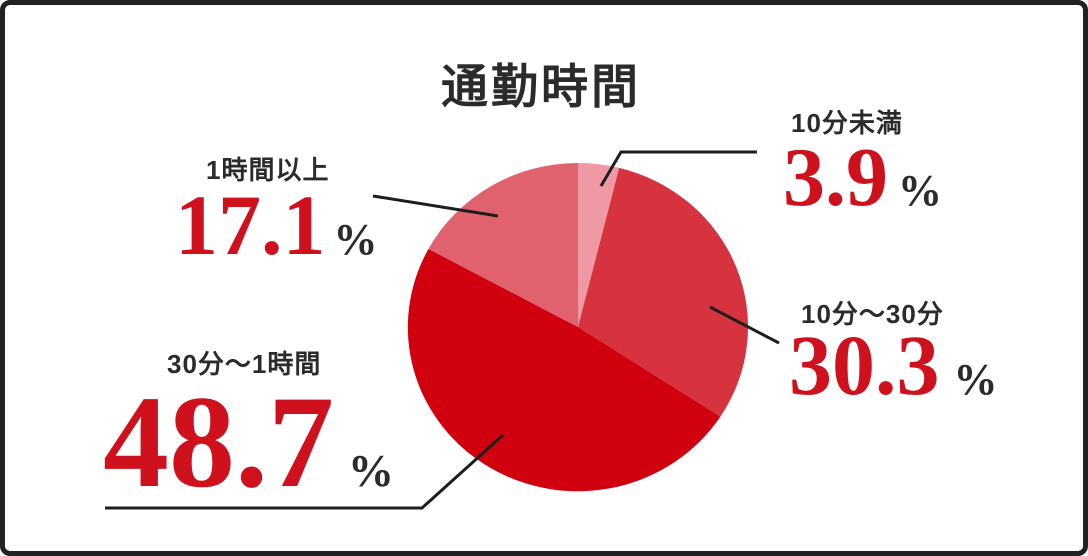  What do you see at coordinates (864, 365) in the screenshot?
I see `callout-number-10to30min: 30.3` at bounding box center [864, 365].